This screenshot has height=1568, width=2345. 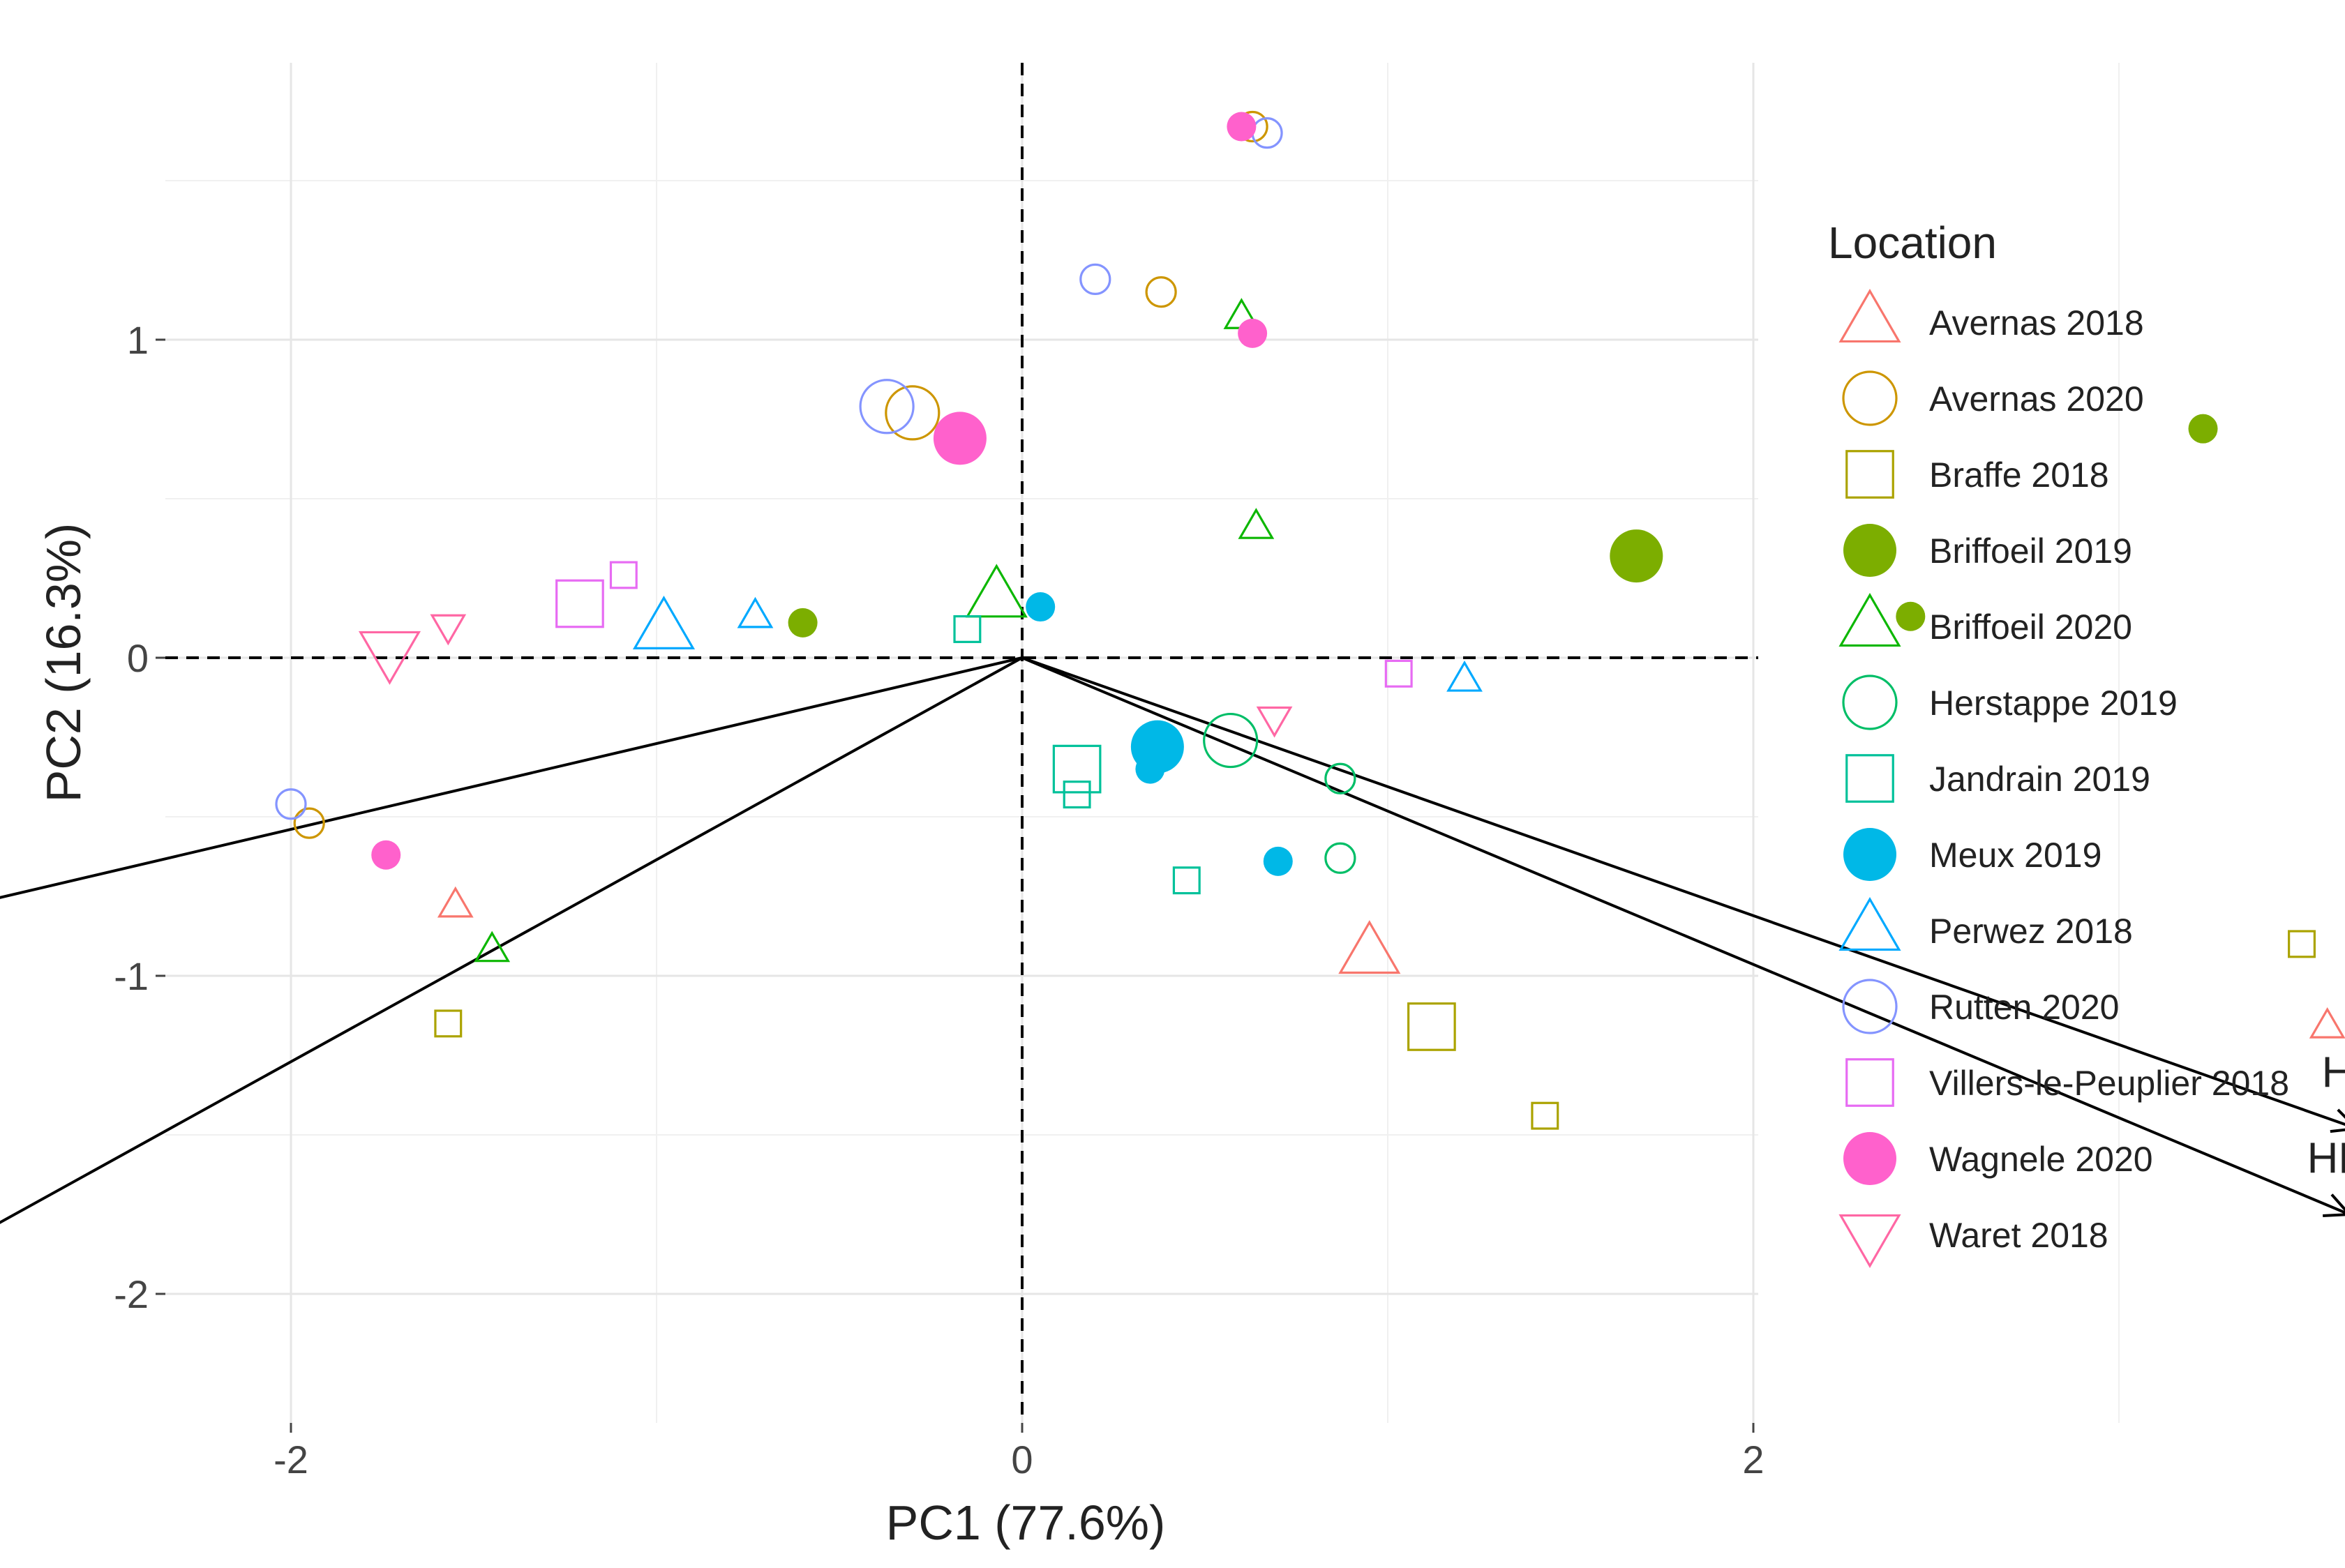 What do you see at coordinates (1022, 1460) in the screenshot?
I see `x-tick-label: 0` at bounding box center [1022, 1460].